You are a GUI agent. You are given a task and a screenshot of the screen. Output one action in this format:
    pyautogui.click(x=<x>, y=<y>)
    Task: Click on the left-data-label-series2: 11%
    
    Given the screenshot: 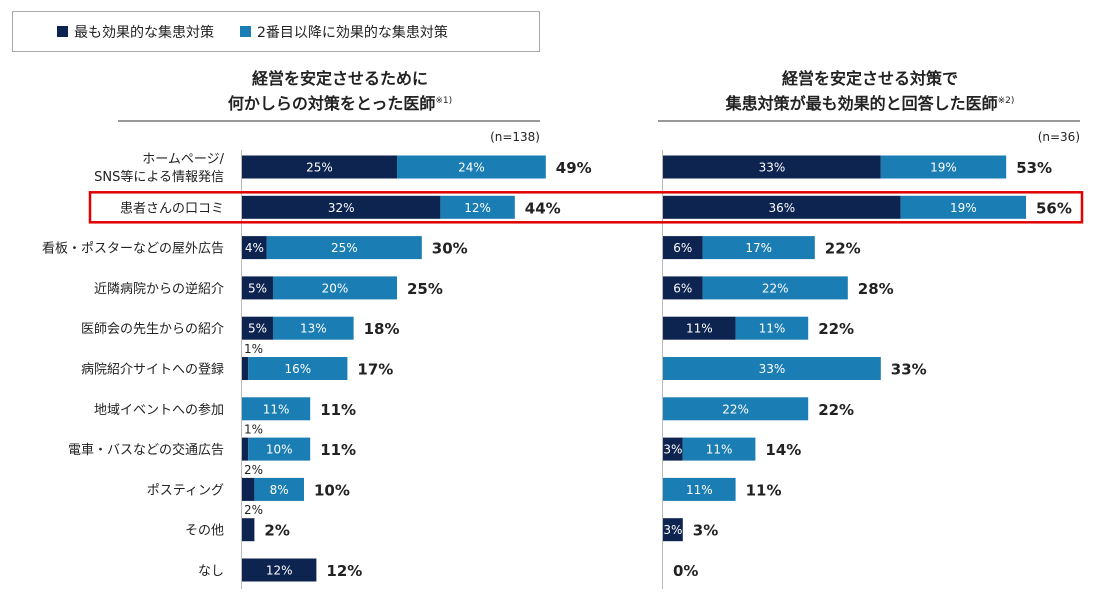 What is the action you would take?
    pyautogui.click(x=276, y=409)
    